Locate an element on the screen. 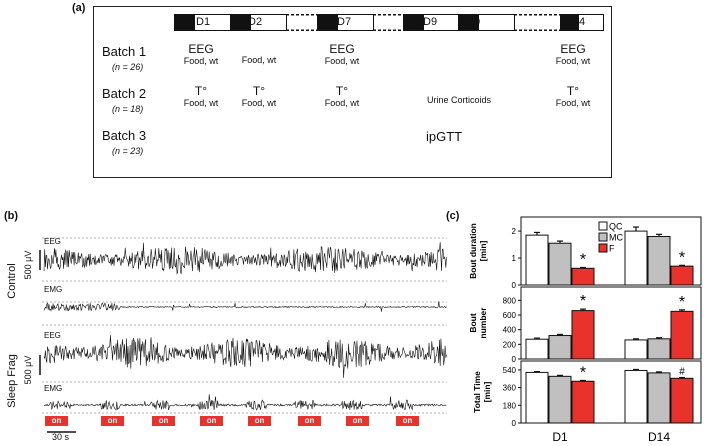  b1-d1-food: Food, wt is located at coordinates (201, 61).